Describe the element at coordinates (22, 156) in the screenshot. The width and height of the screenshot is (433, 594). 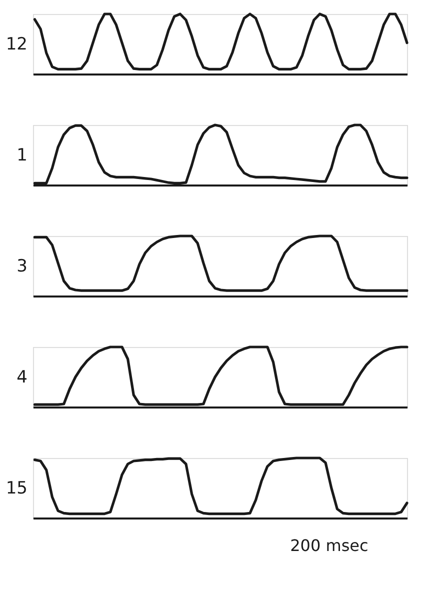
I see `y-axis-title: 1` at that location.